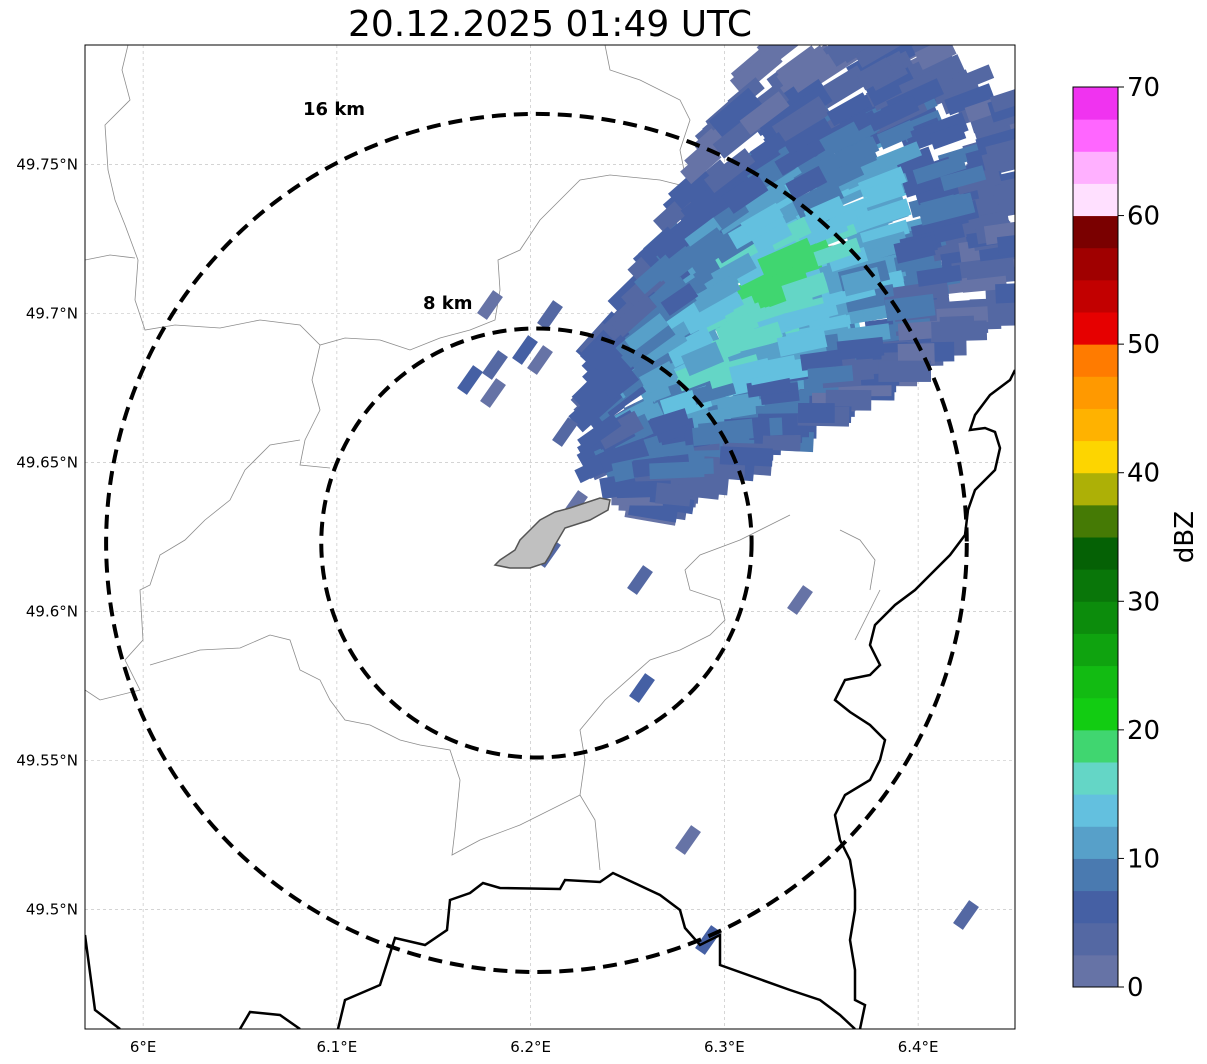  Describe the element at coordinates (448, 303) in the screenshot. I see `ring-label-8km: 8 km` at that location.